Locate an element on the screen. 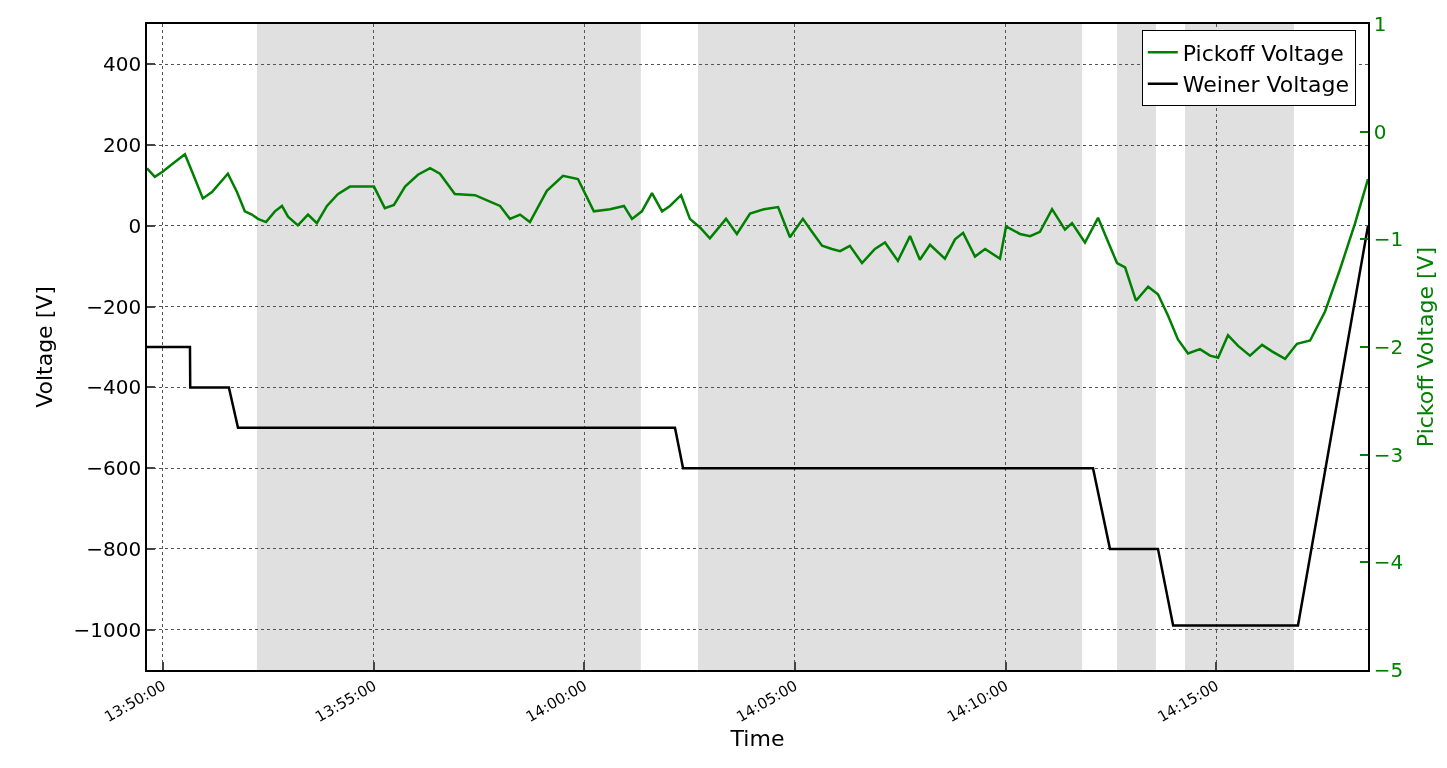 Image resolution: width=1447 pixels, height=768 pixels. y-tick-label: −1000 is located at coordinates (107, 629).